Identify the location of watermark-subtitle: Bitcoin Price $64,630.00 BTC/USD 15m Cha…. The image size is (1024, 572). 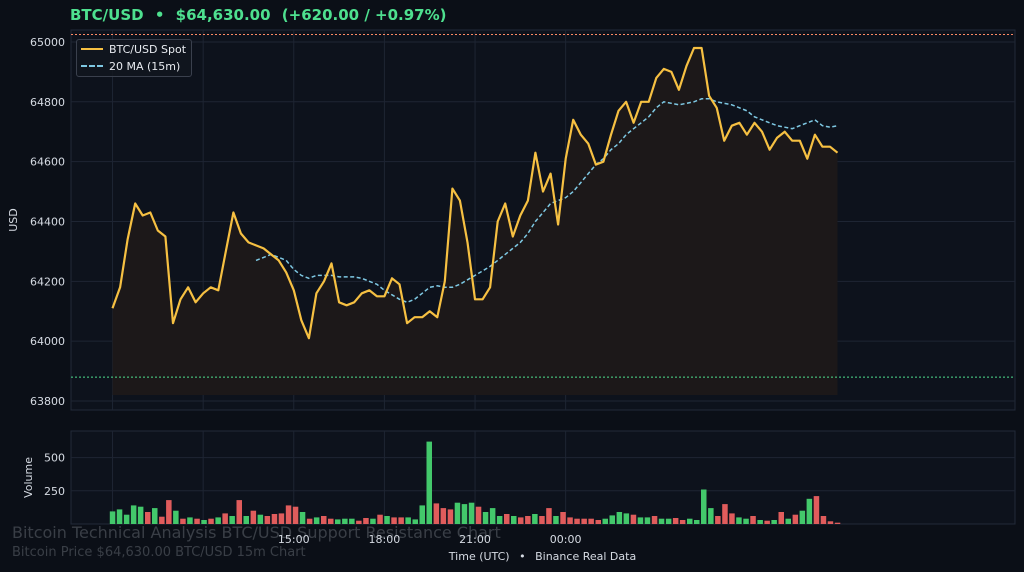
(159, 552).